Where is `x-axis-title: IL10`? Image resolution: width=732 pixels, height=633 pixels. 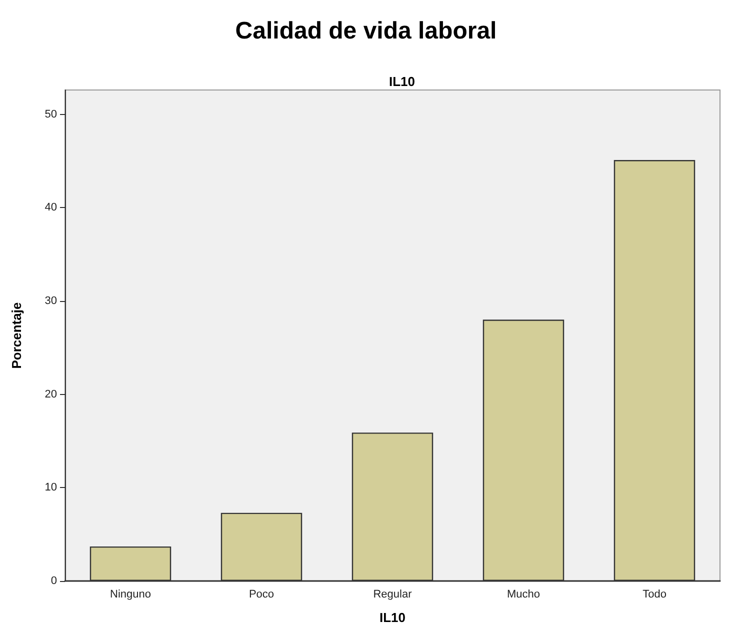
x-axis-title: IL10 is located at coordinates (392, 617).